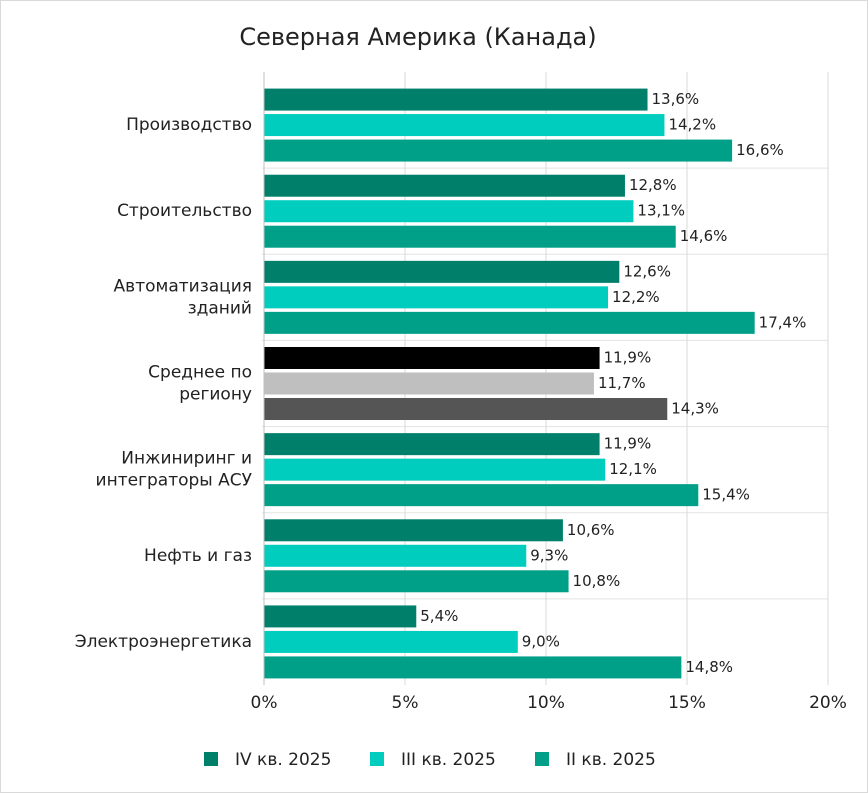  I want to click on value-label: 17,4%, so click(783, 322).